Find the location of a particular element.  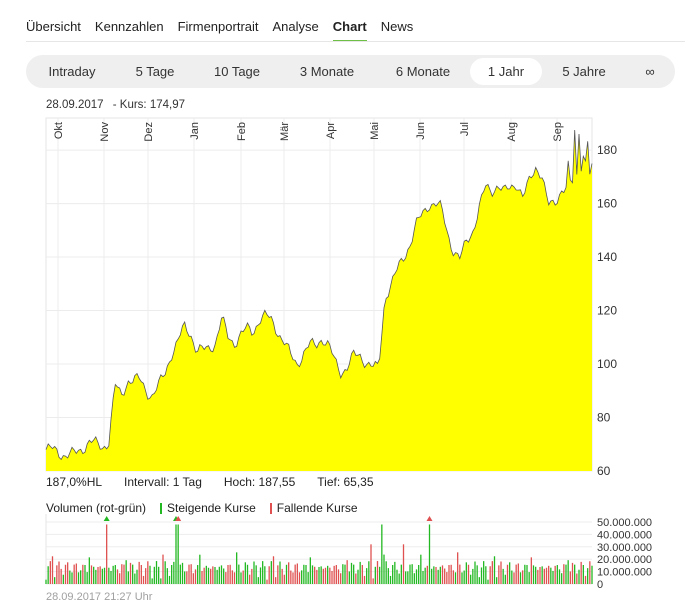

month-label: Aug is located at coordinates (512, 132).